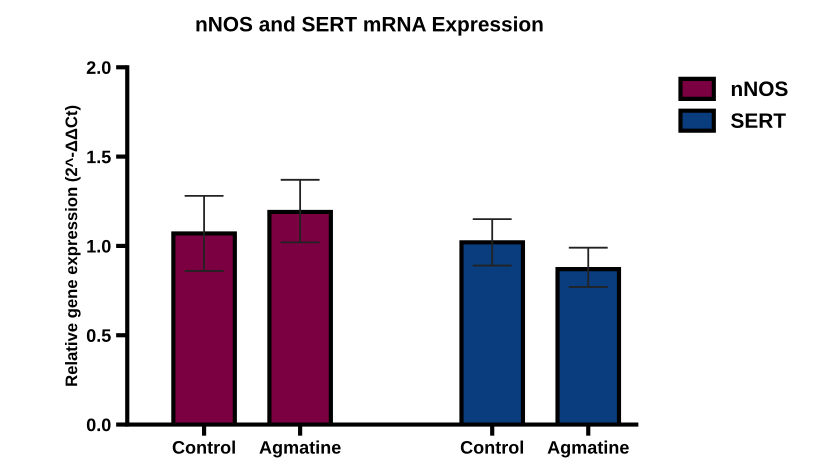 The image size is (821, 464). What do you see at coordinates (99, 157) in the screenshot?
I see `y-tick-label: 1.5` at bounding box center [99, 157].